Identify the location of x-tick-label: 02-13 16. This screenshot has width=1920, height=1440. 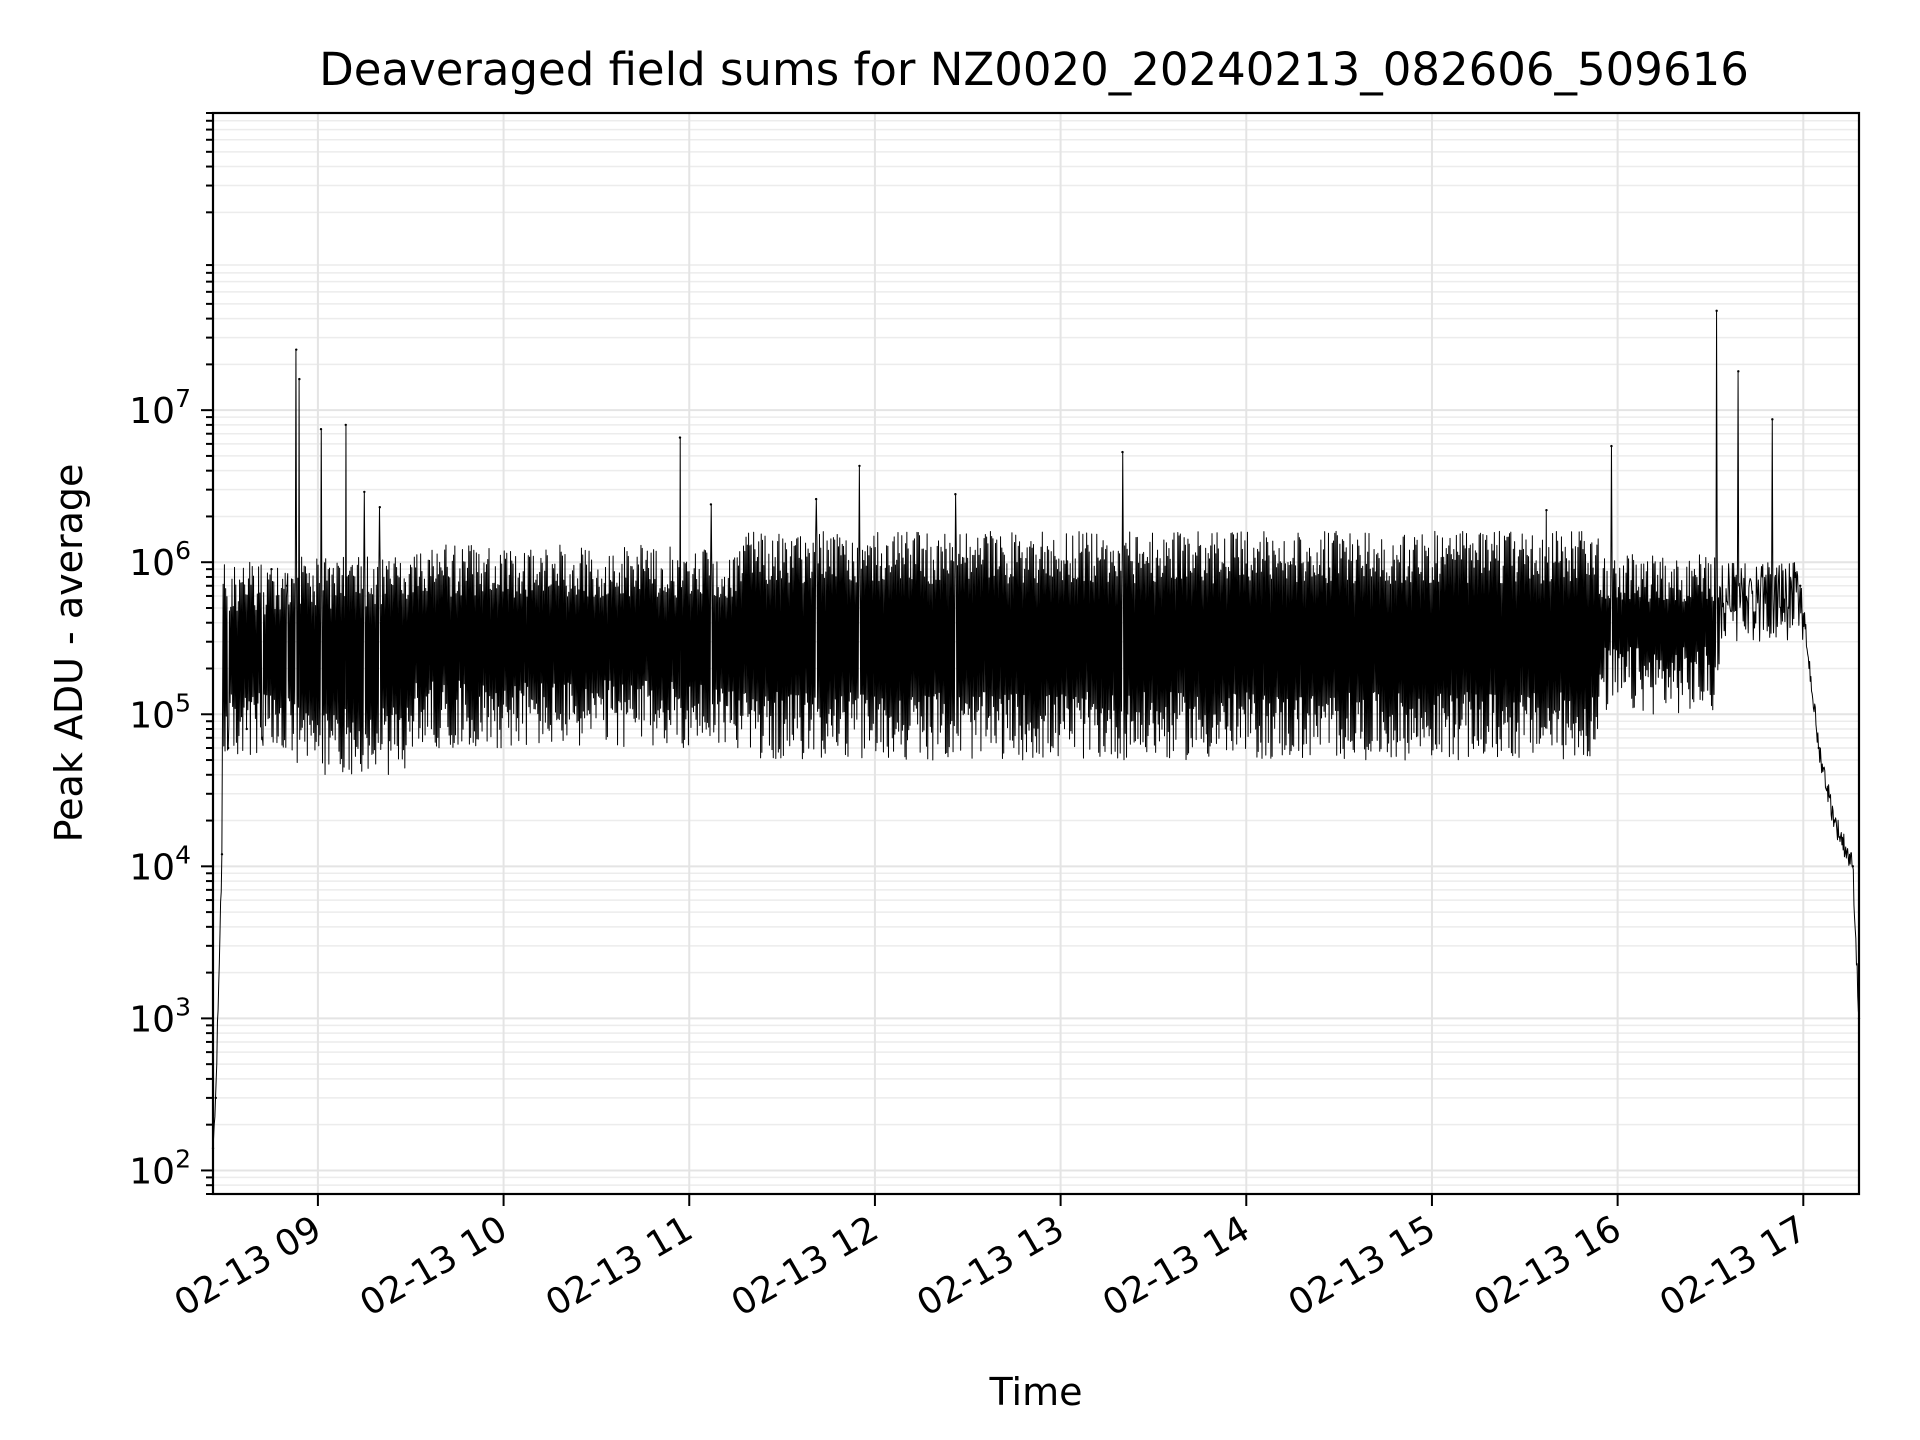
(1547, 1266).